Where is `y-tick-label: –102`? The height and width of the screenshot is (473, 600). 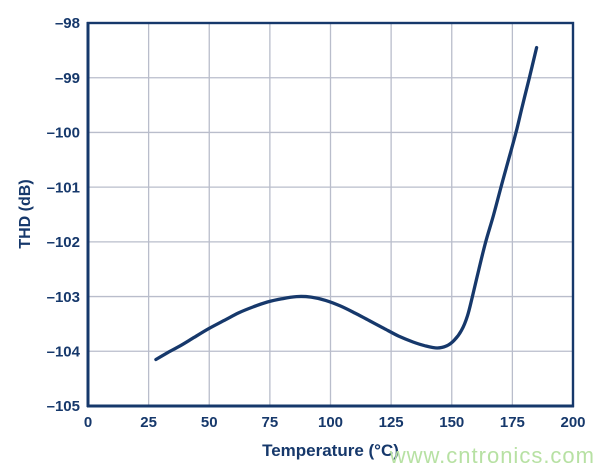 y-tick-label: –102 is located at coordinates (63, 242).